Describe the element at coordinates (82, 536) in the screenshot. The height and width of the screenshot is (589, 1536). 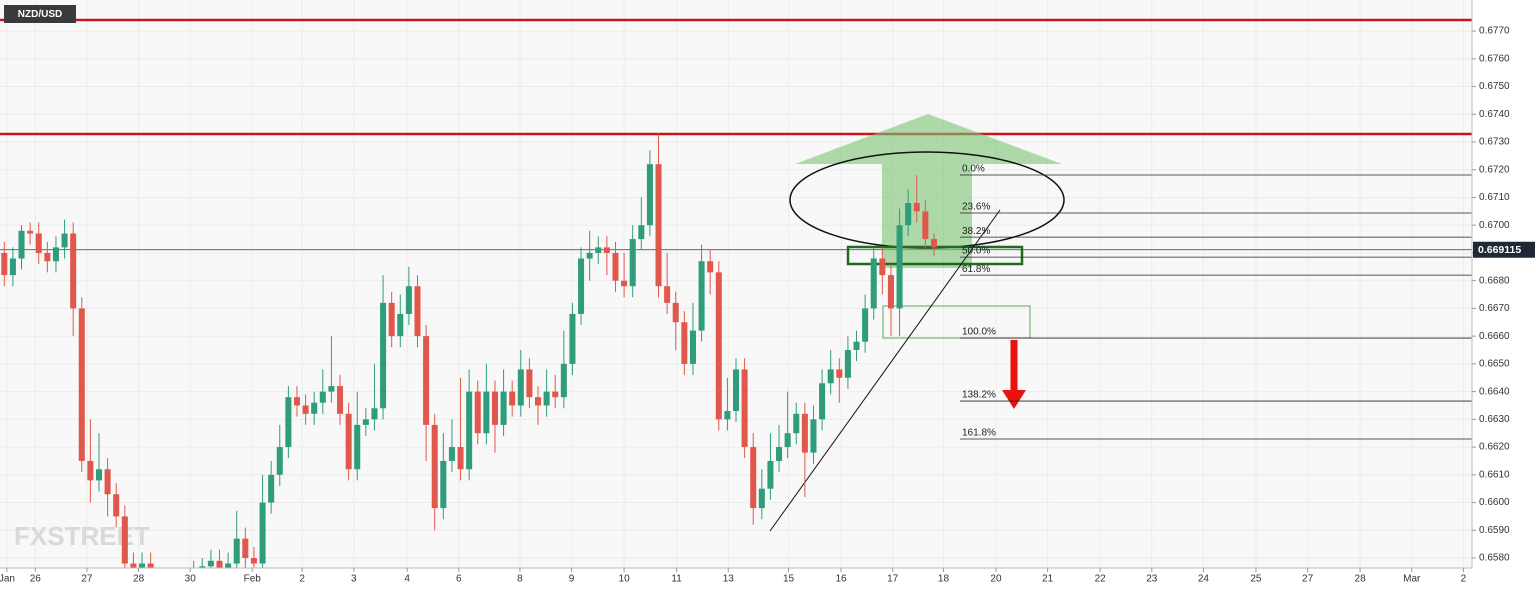
I see `watermark: FXSTREET` at that location.